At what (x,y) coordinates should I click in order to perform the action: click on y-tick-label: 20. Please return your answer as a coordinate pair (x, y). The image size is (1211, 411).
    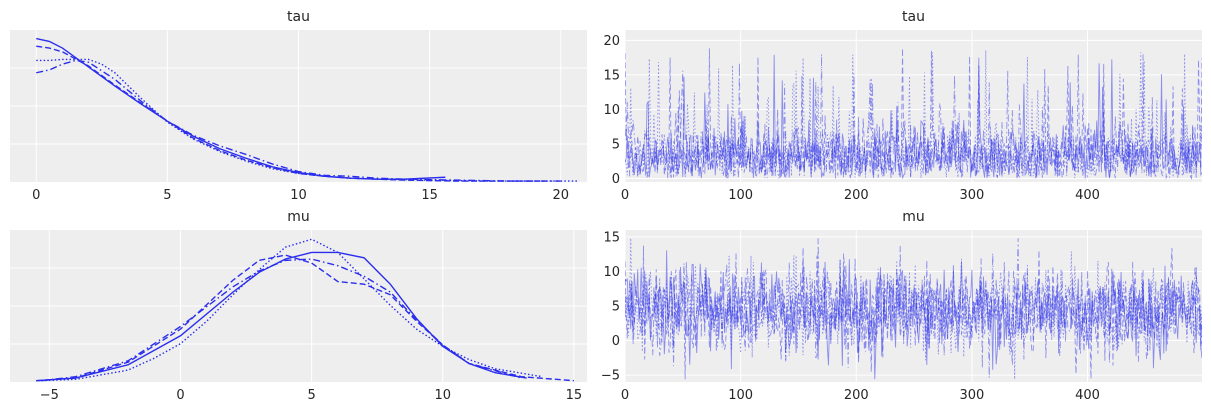
    Looking at the image, I should click on (611, 41).